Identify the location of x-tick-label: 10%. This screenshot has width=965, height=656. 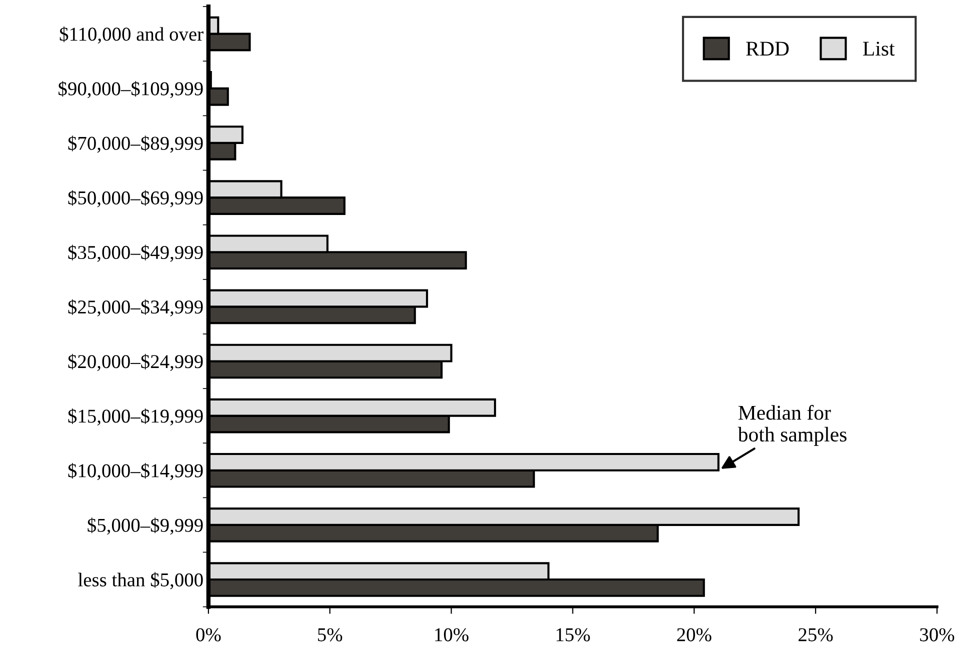
(451, 635).